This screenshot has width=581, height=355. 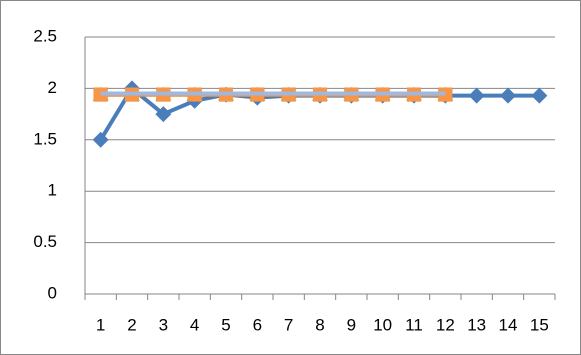 What do you see at coordinates (100, 324) in the screenshot?
I see `x-tick-label: 1` at bounding box center [100, 324].